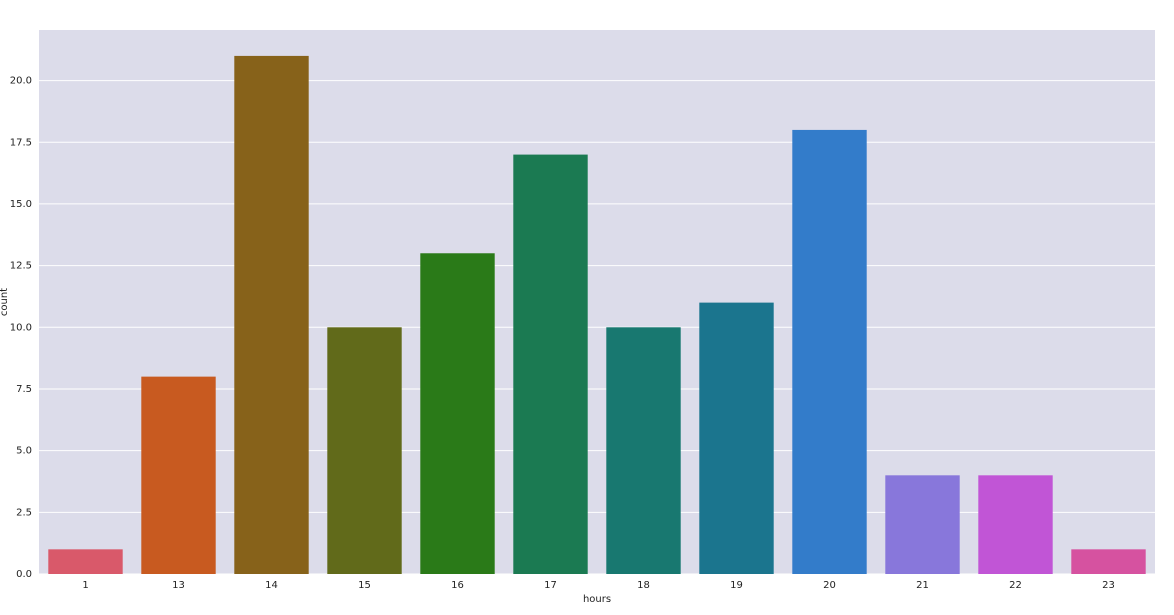  What do you see at coordinates (21, 81) in the screenshot?
I see `y-tick-label: 20.0` at bounding box center [21, 81].